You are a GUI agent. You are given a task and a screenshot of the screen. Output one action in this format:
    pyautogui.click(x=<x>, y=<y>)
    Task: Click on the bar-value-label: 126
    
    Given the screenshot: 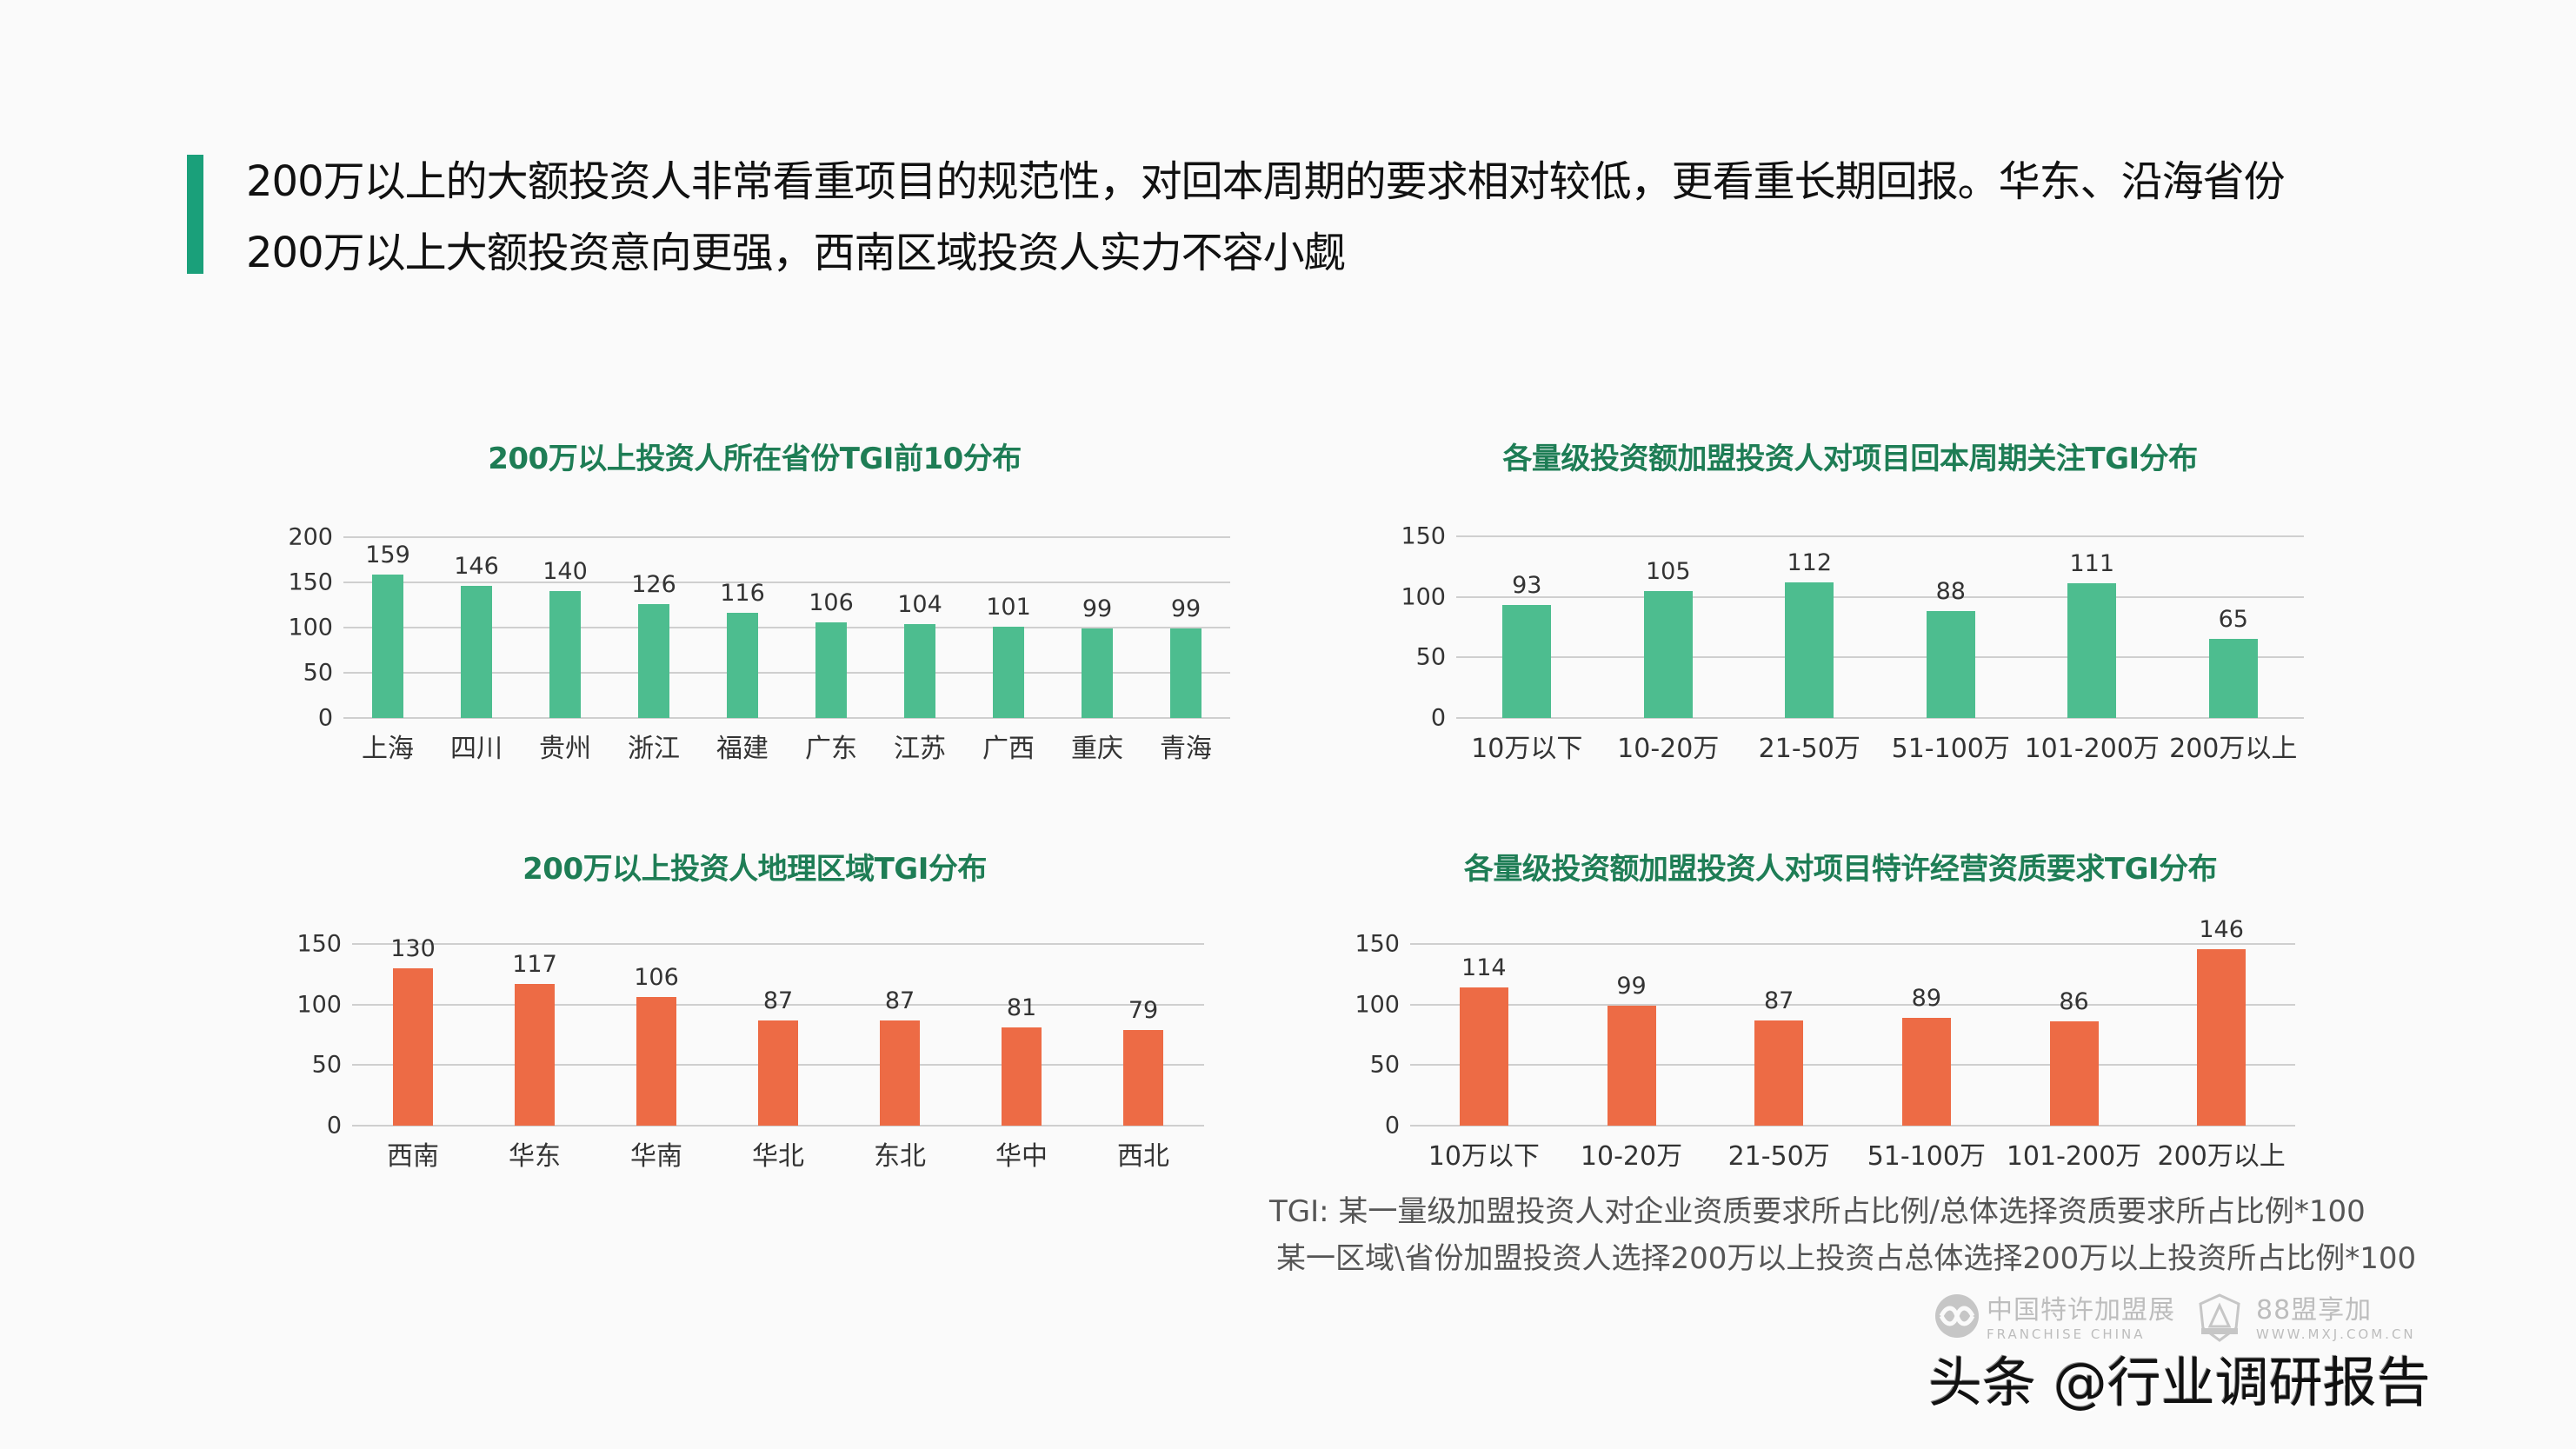 What is the action you would take?
    pyautogui.click(x=653, y=584)
    